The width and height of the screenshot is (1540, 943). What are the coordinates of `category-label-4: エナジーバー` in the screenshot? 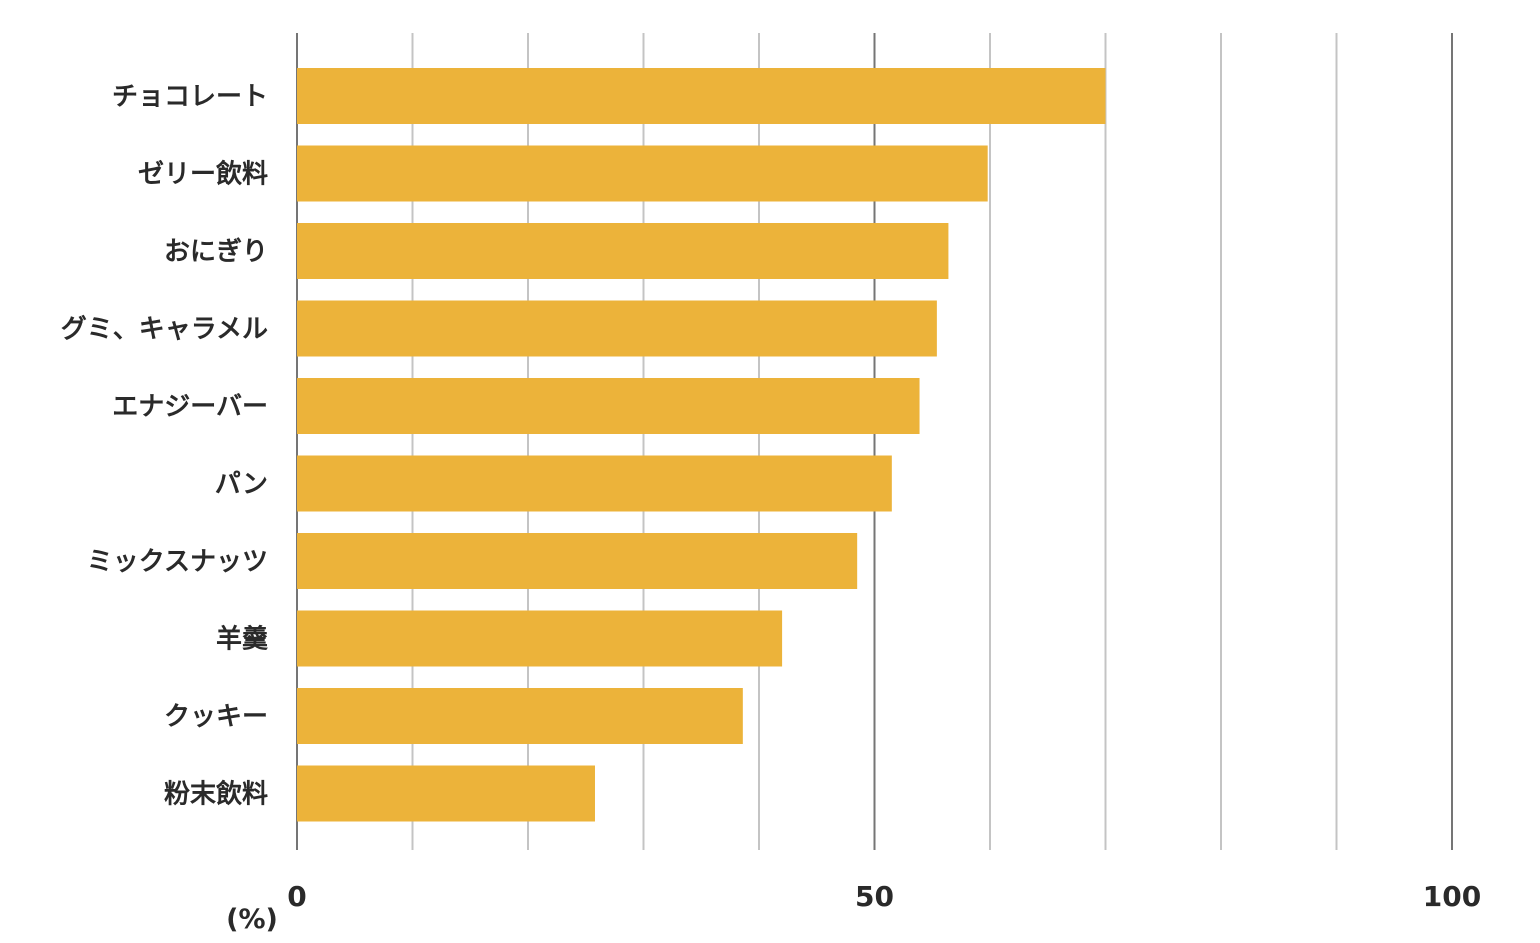 It's located at (190, 407).